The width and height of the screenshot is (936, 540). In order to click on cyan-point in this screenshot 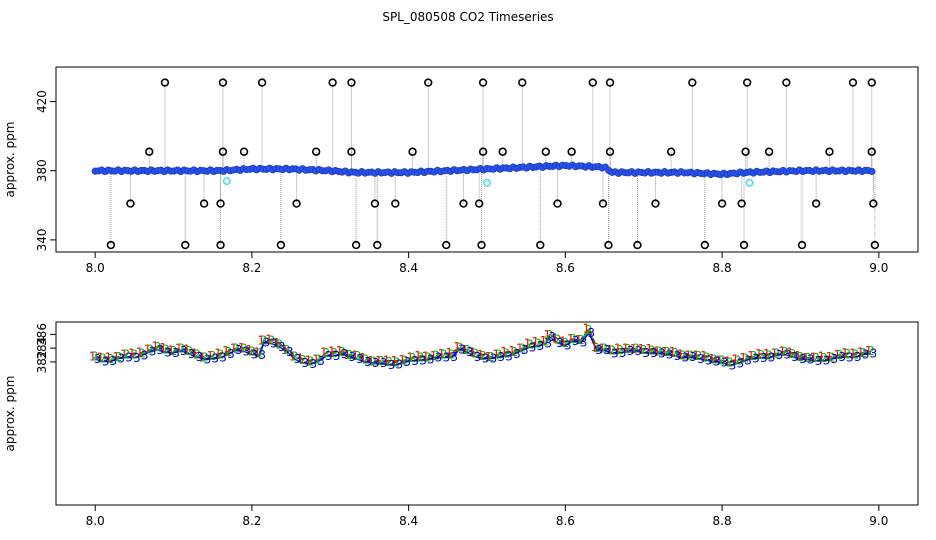, I will do `click(226, 181)`.